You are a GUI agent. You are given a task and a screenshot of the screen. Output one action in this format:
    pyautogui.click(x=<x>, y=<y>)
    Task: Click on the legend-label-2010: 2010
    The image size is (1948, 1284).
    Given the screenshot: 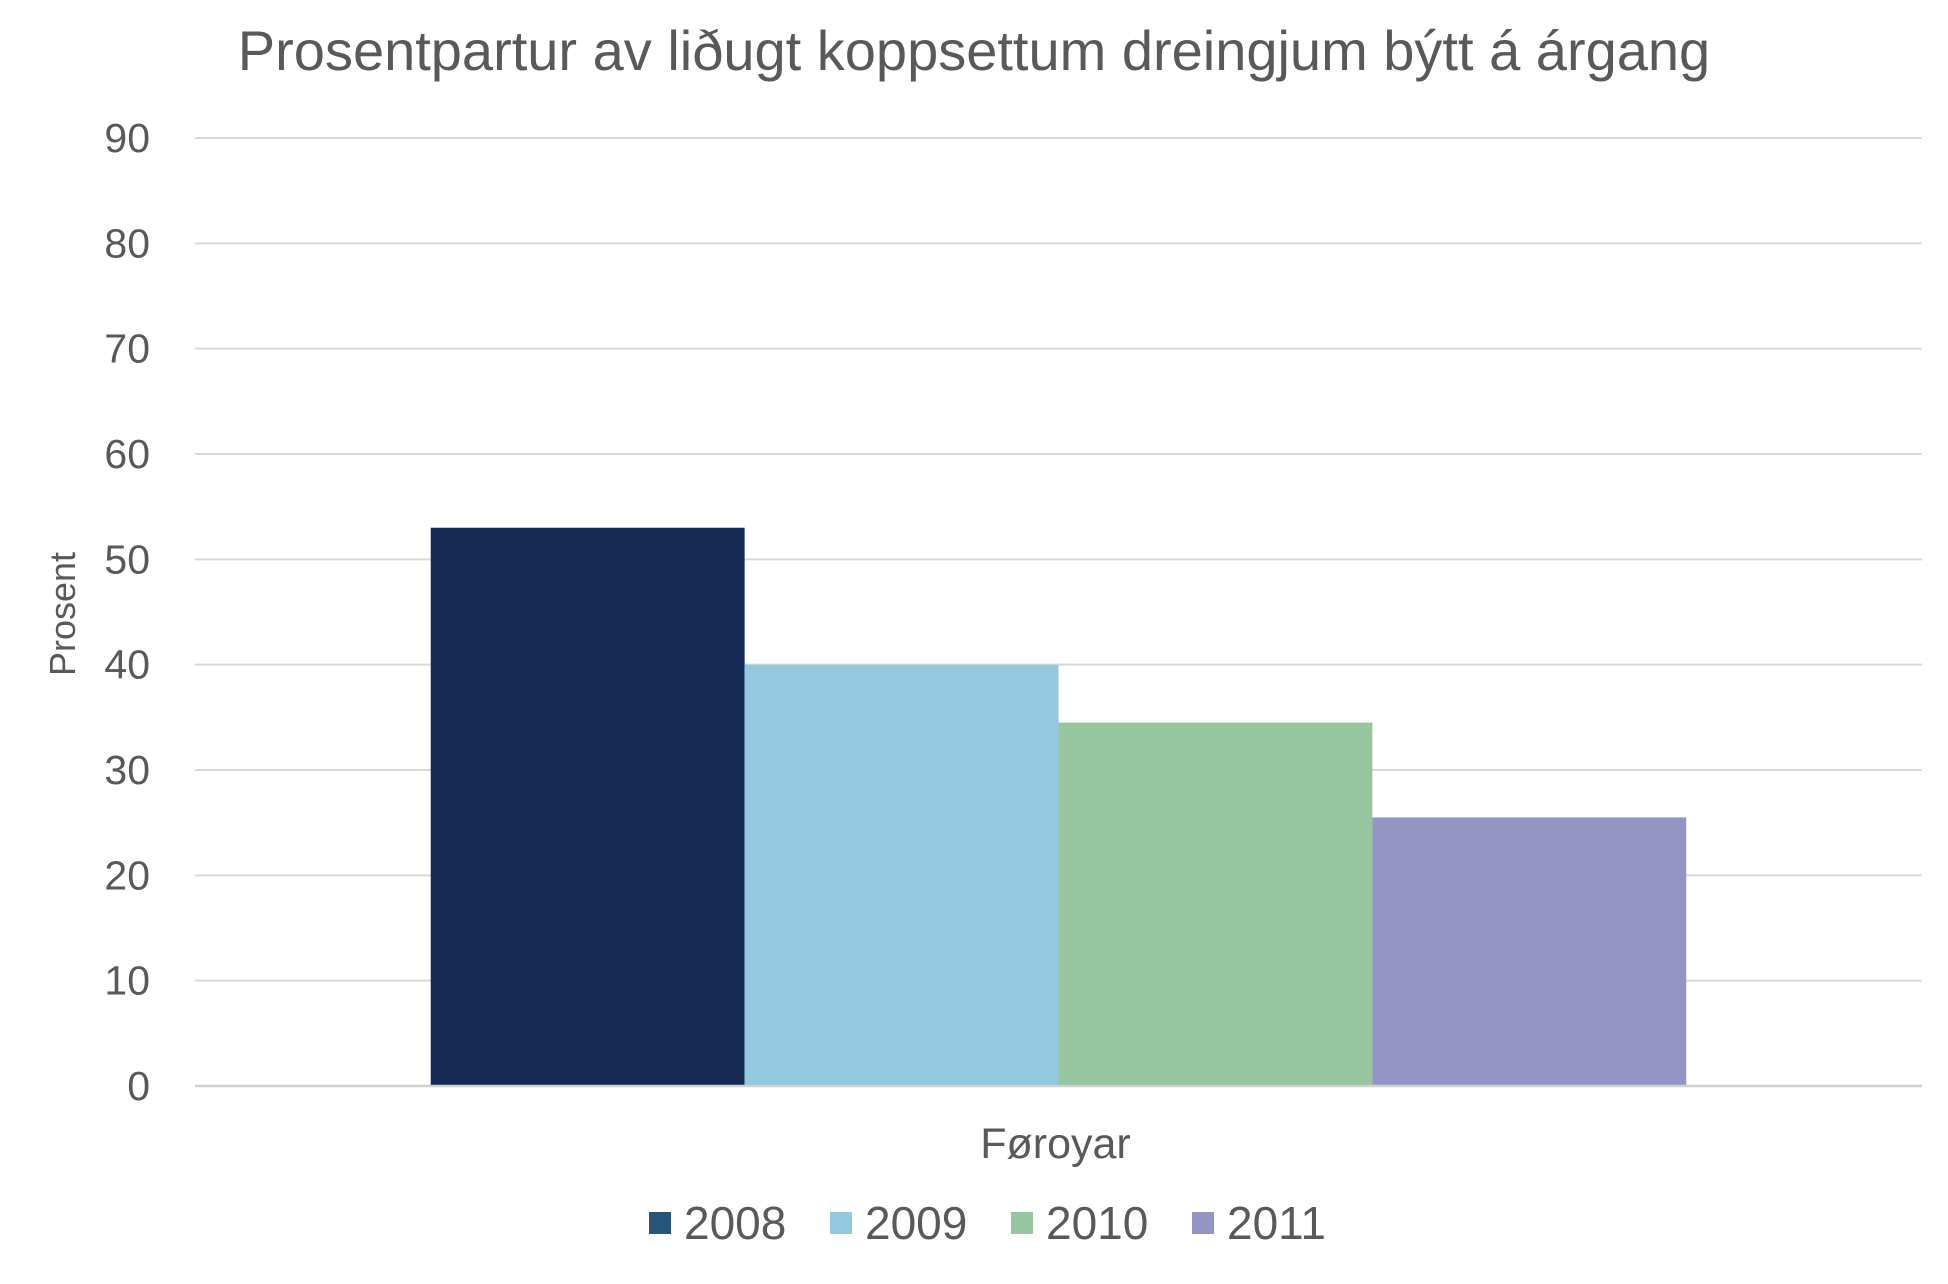 What is the action you would take?
    pyautogui.click(x=1097, y=1223)
    